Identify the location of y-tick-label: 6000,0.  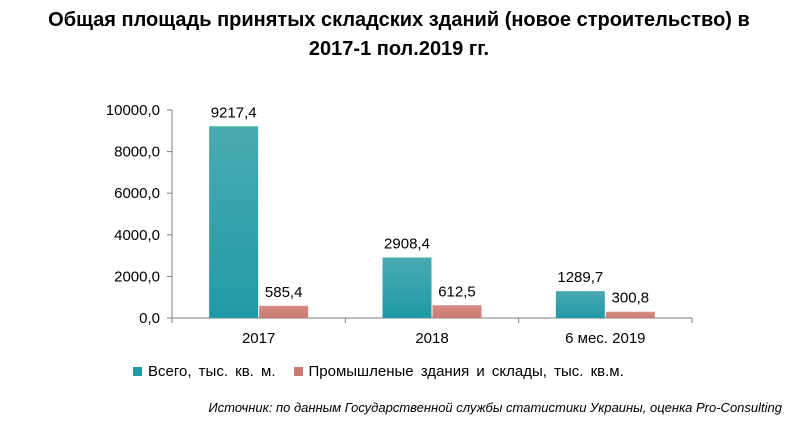
(137, 193).